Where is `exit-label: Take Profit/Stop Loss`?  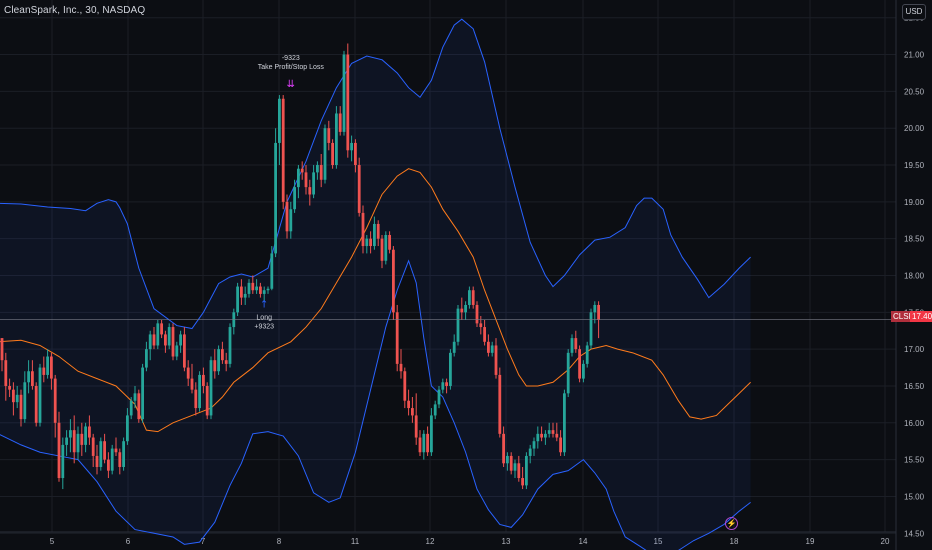
exit-label: Take Profit/Stop Loss is located at coordinates (291, 67).